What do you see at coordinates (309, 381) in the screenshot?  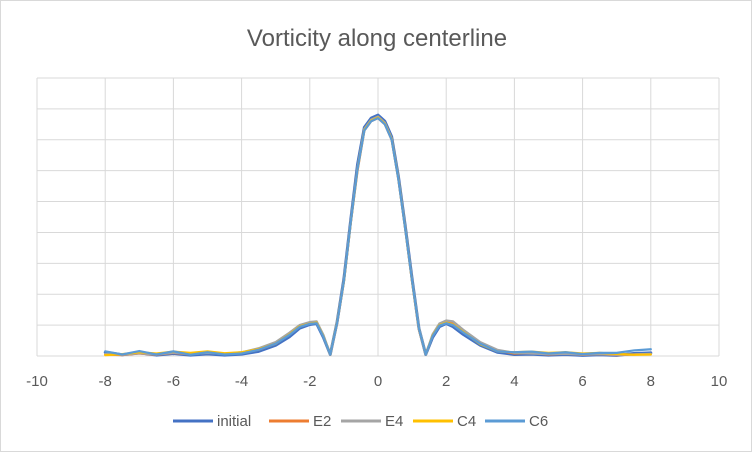 I see `x-tick-label: -2` at bounding box center [309, 381].